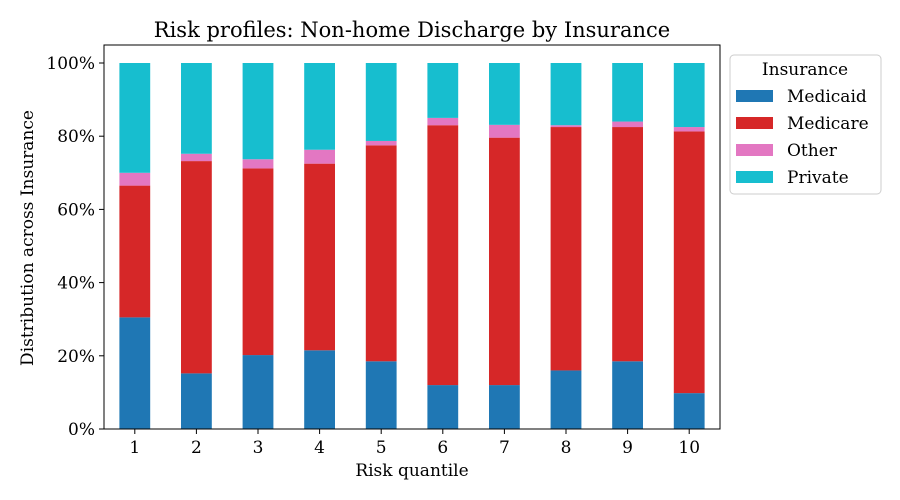 Image resolution: width=900 pixels, height=500 pixels. I want to click on legend-label-private: Private, so click(818, 178).